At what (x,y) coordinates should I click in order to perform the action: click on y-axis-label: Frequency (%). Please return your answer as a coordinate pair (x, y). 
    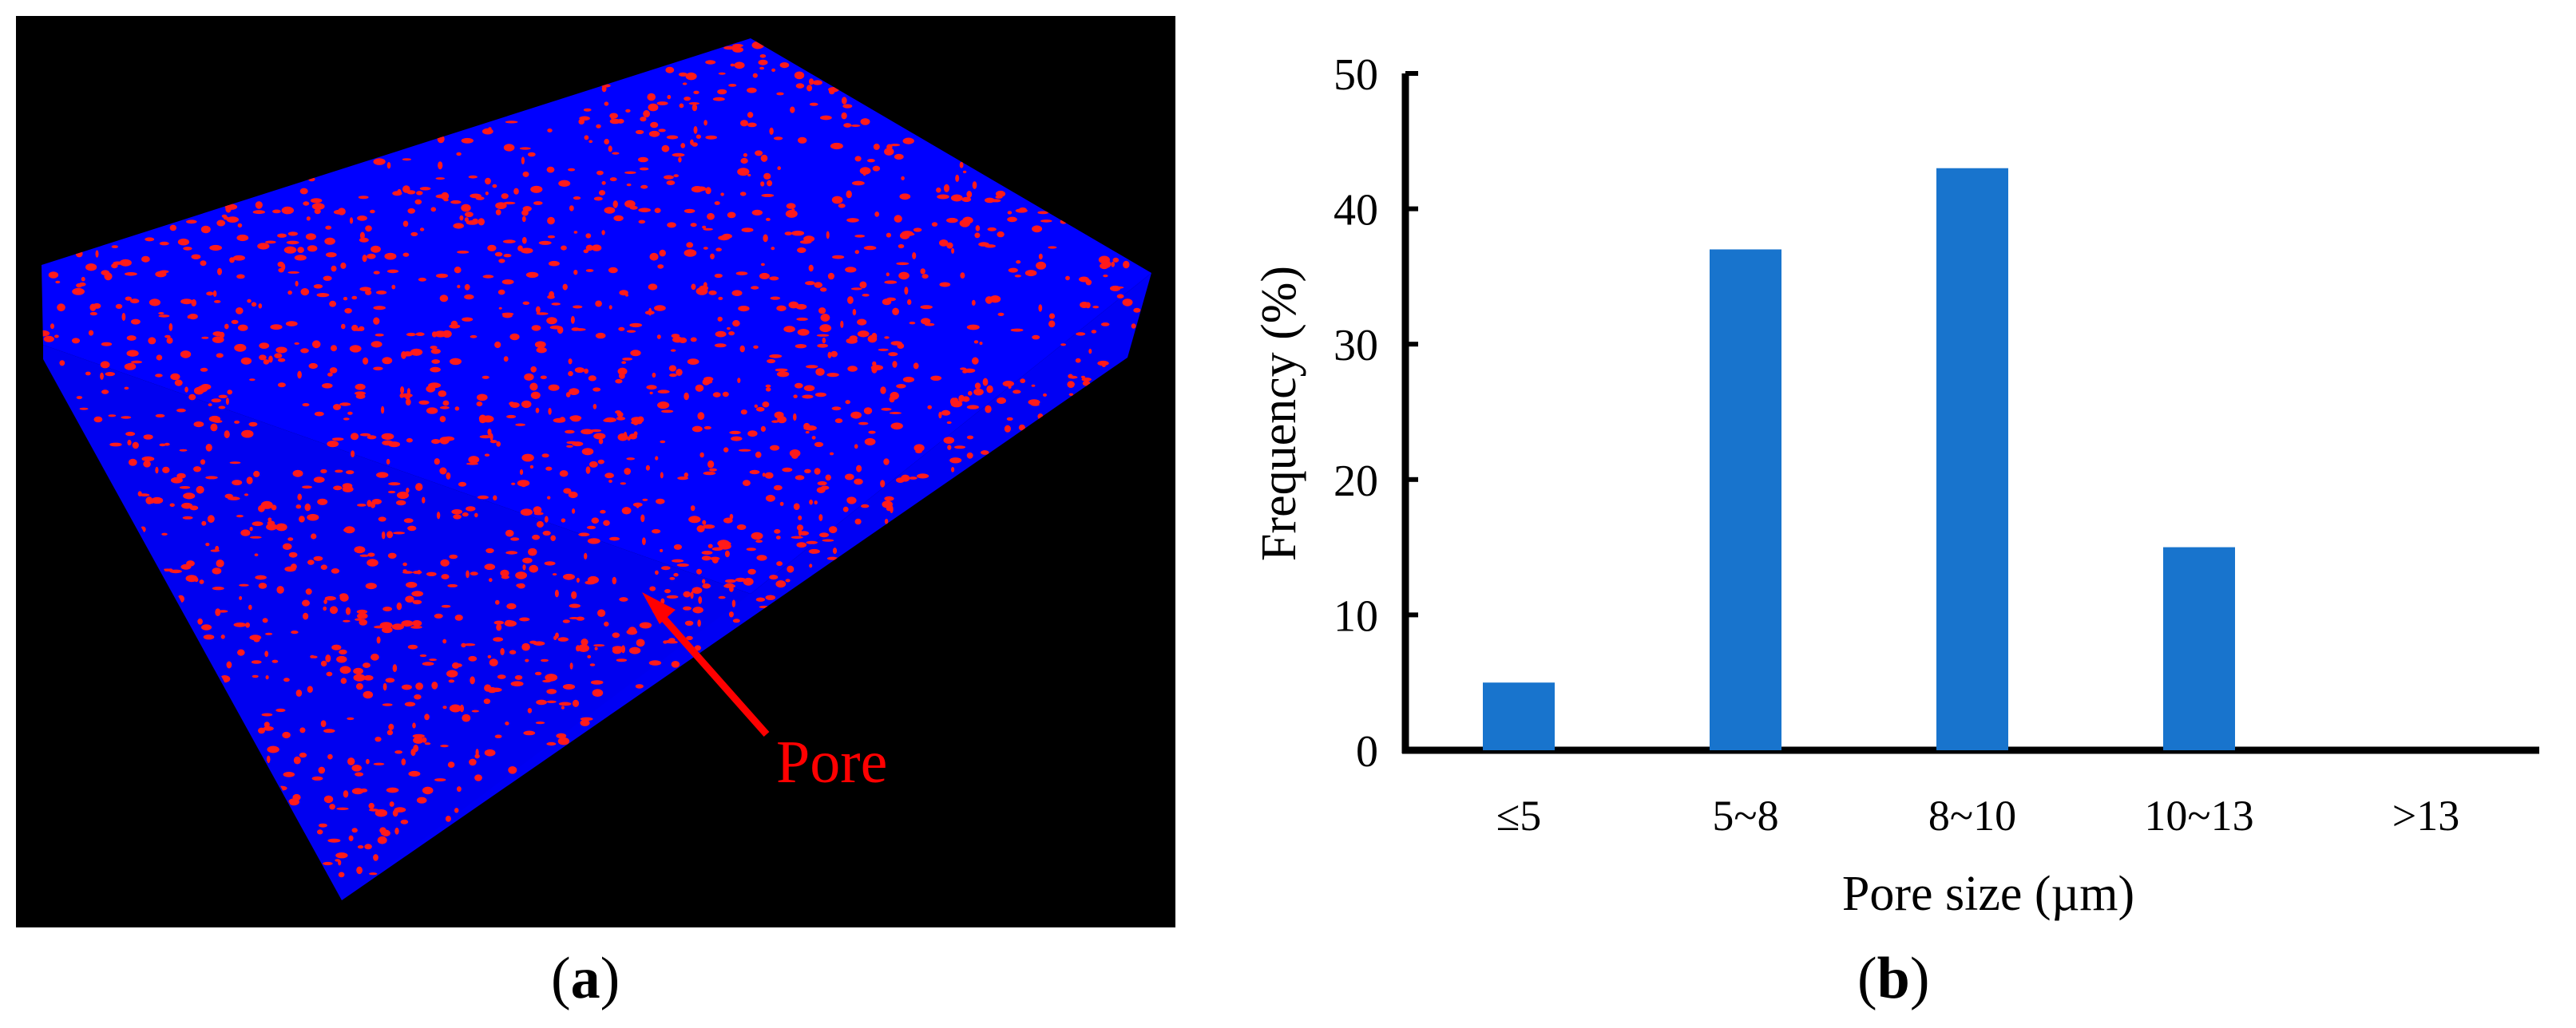
    Looking at the image, I should click on (1279, 413).